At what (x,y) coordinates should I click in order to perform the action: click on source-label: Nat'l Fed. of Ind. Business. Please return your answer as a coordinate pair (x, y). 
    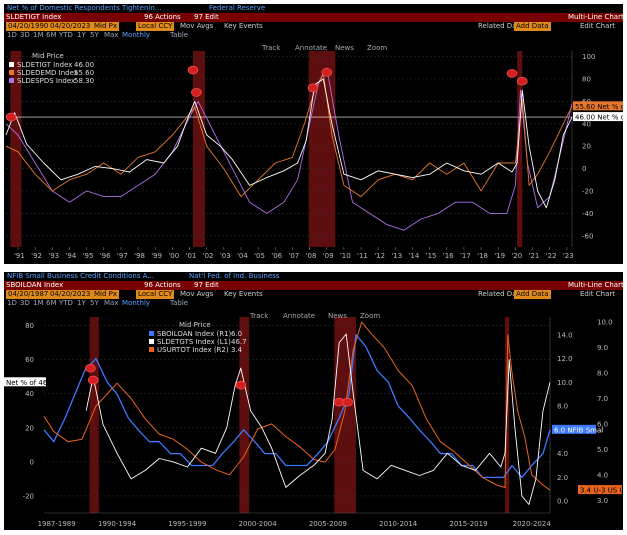
    Looking at the image, I should click on (234, 276).